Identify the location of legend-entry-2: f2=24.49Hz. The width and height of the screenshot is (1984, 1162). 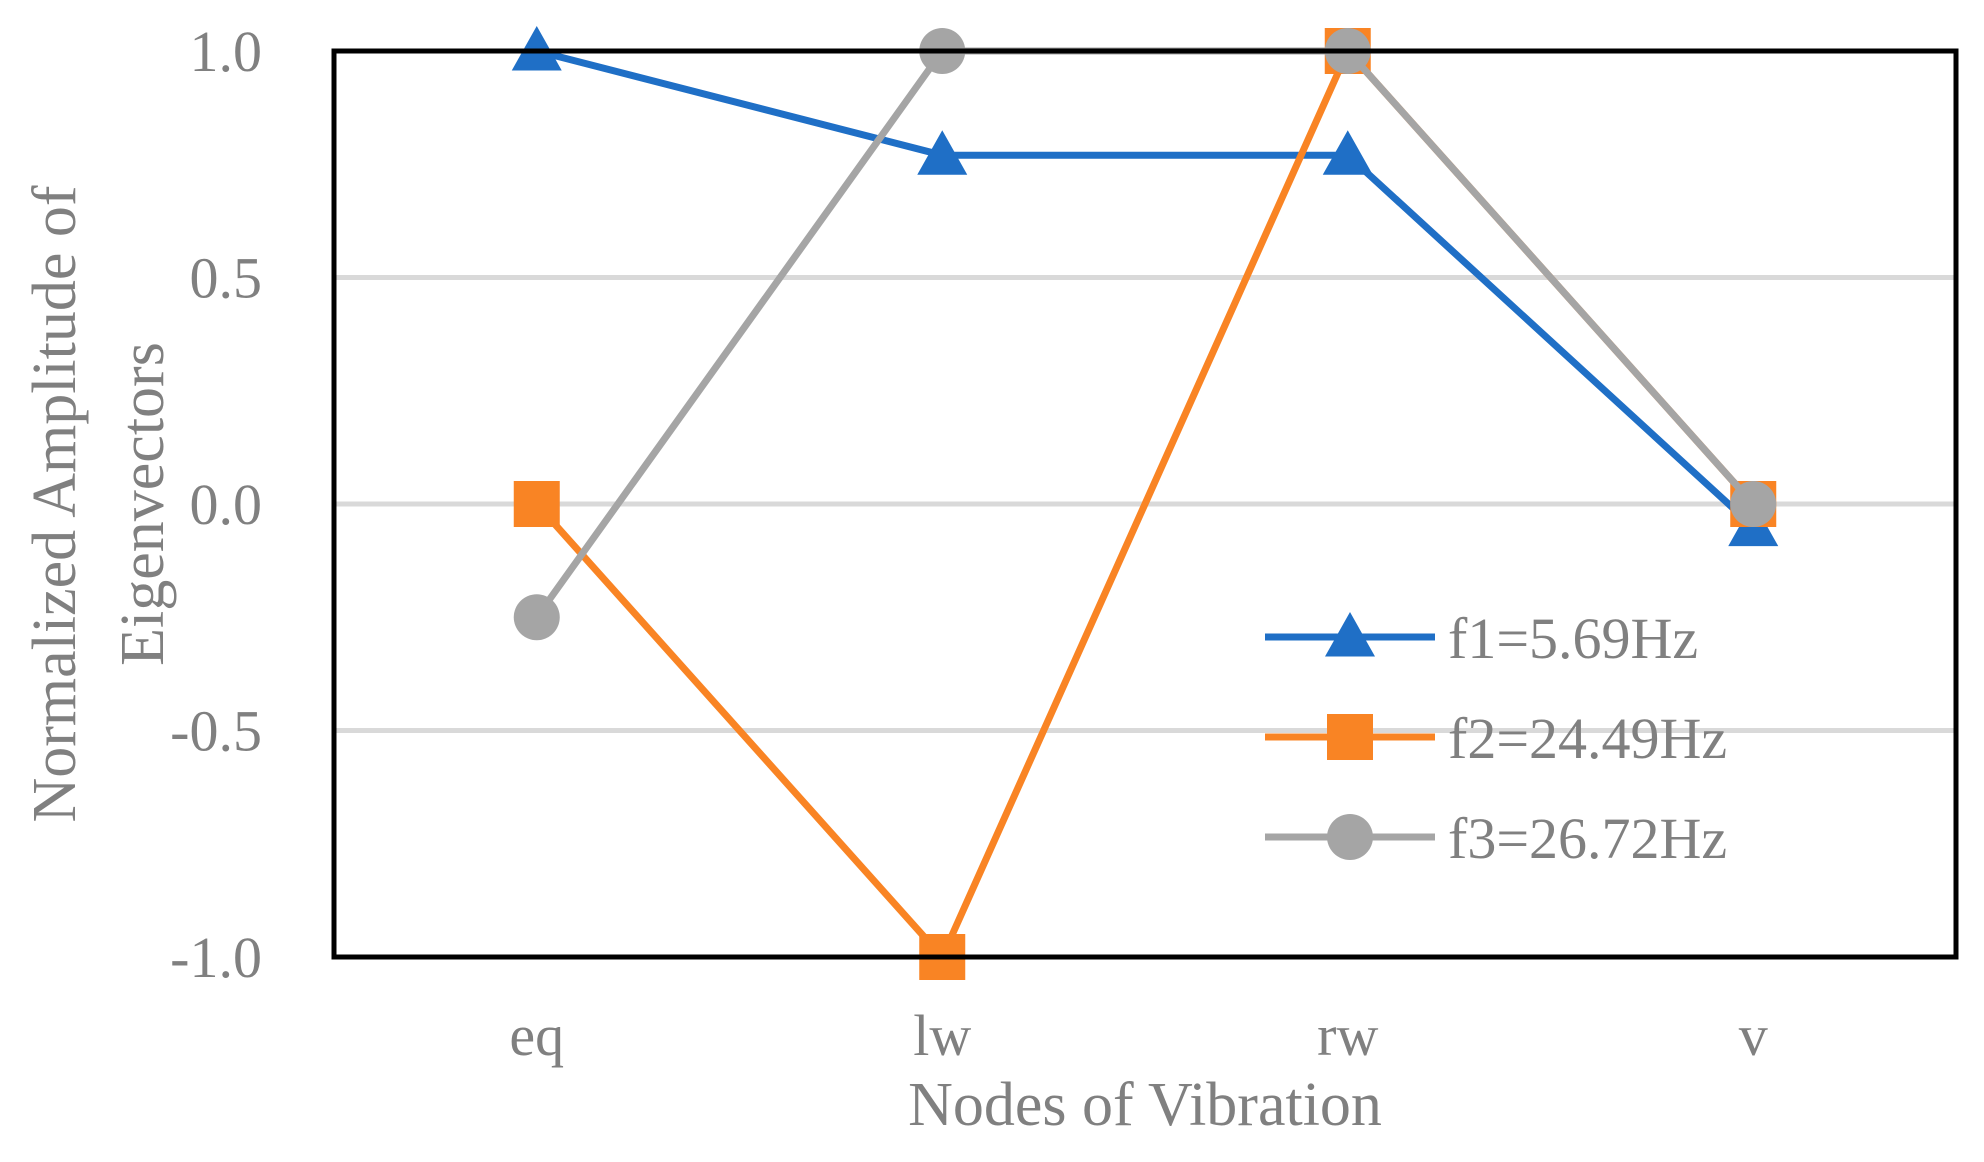
(1496, 738).